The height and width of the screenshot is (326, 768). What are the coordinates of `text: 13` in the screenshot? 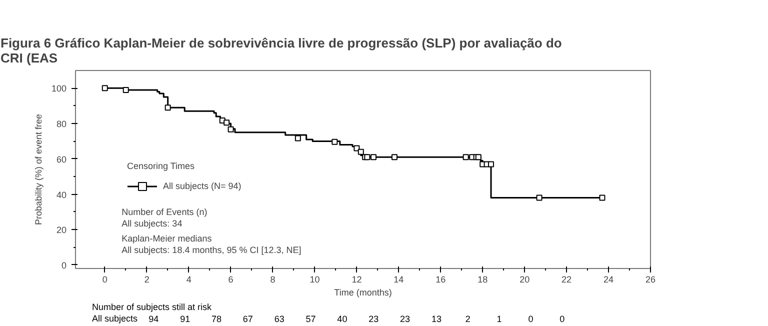 It's located at (436, 319).